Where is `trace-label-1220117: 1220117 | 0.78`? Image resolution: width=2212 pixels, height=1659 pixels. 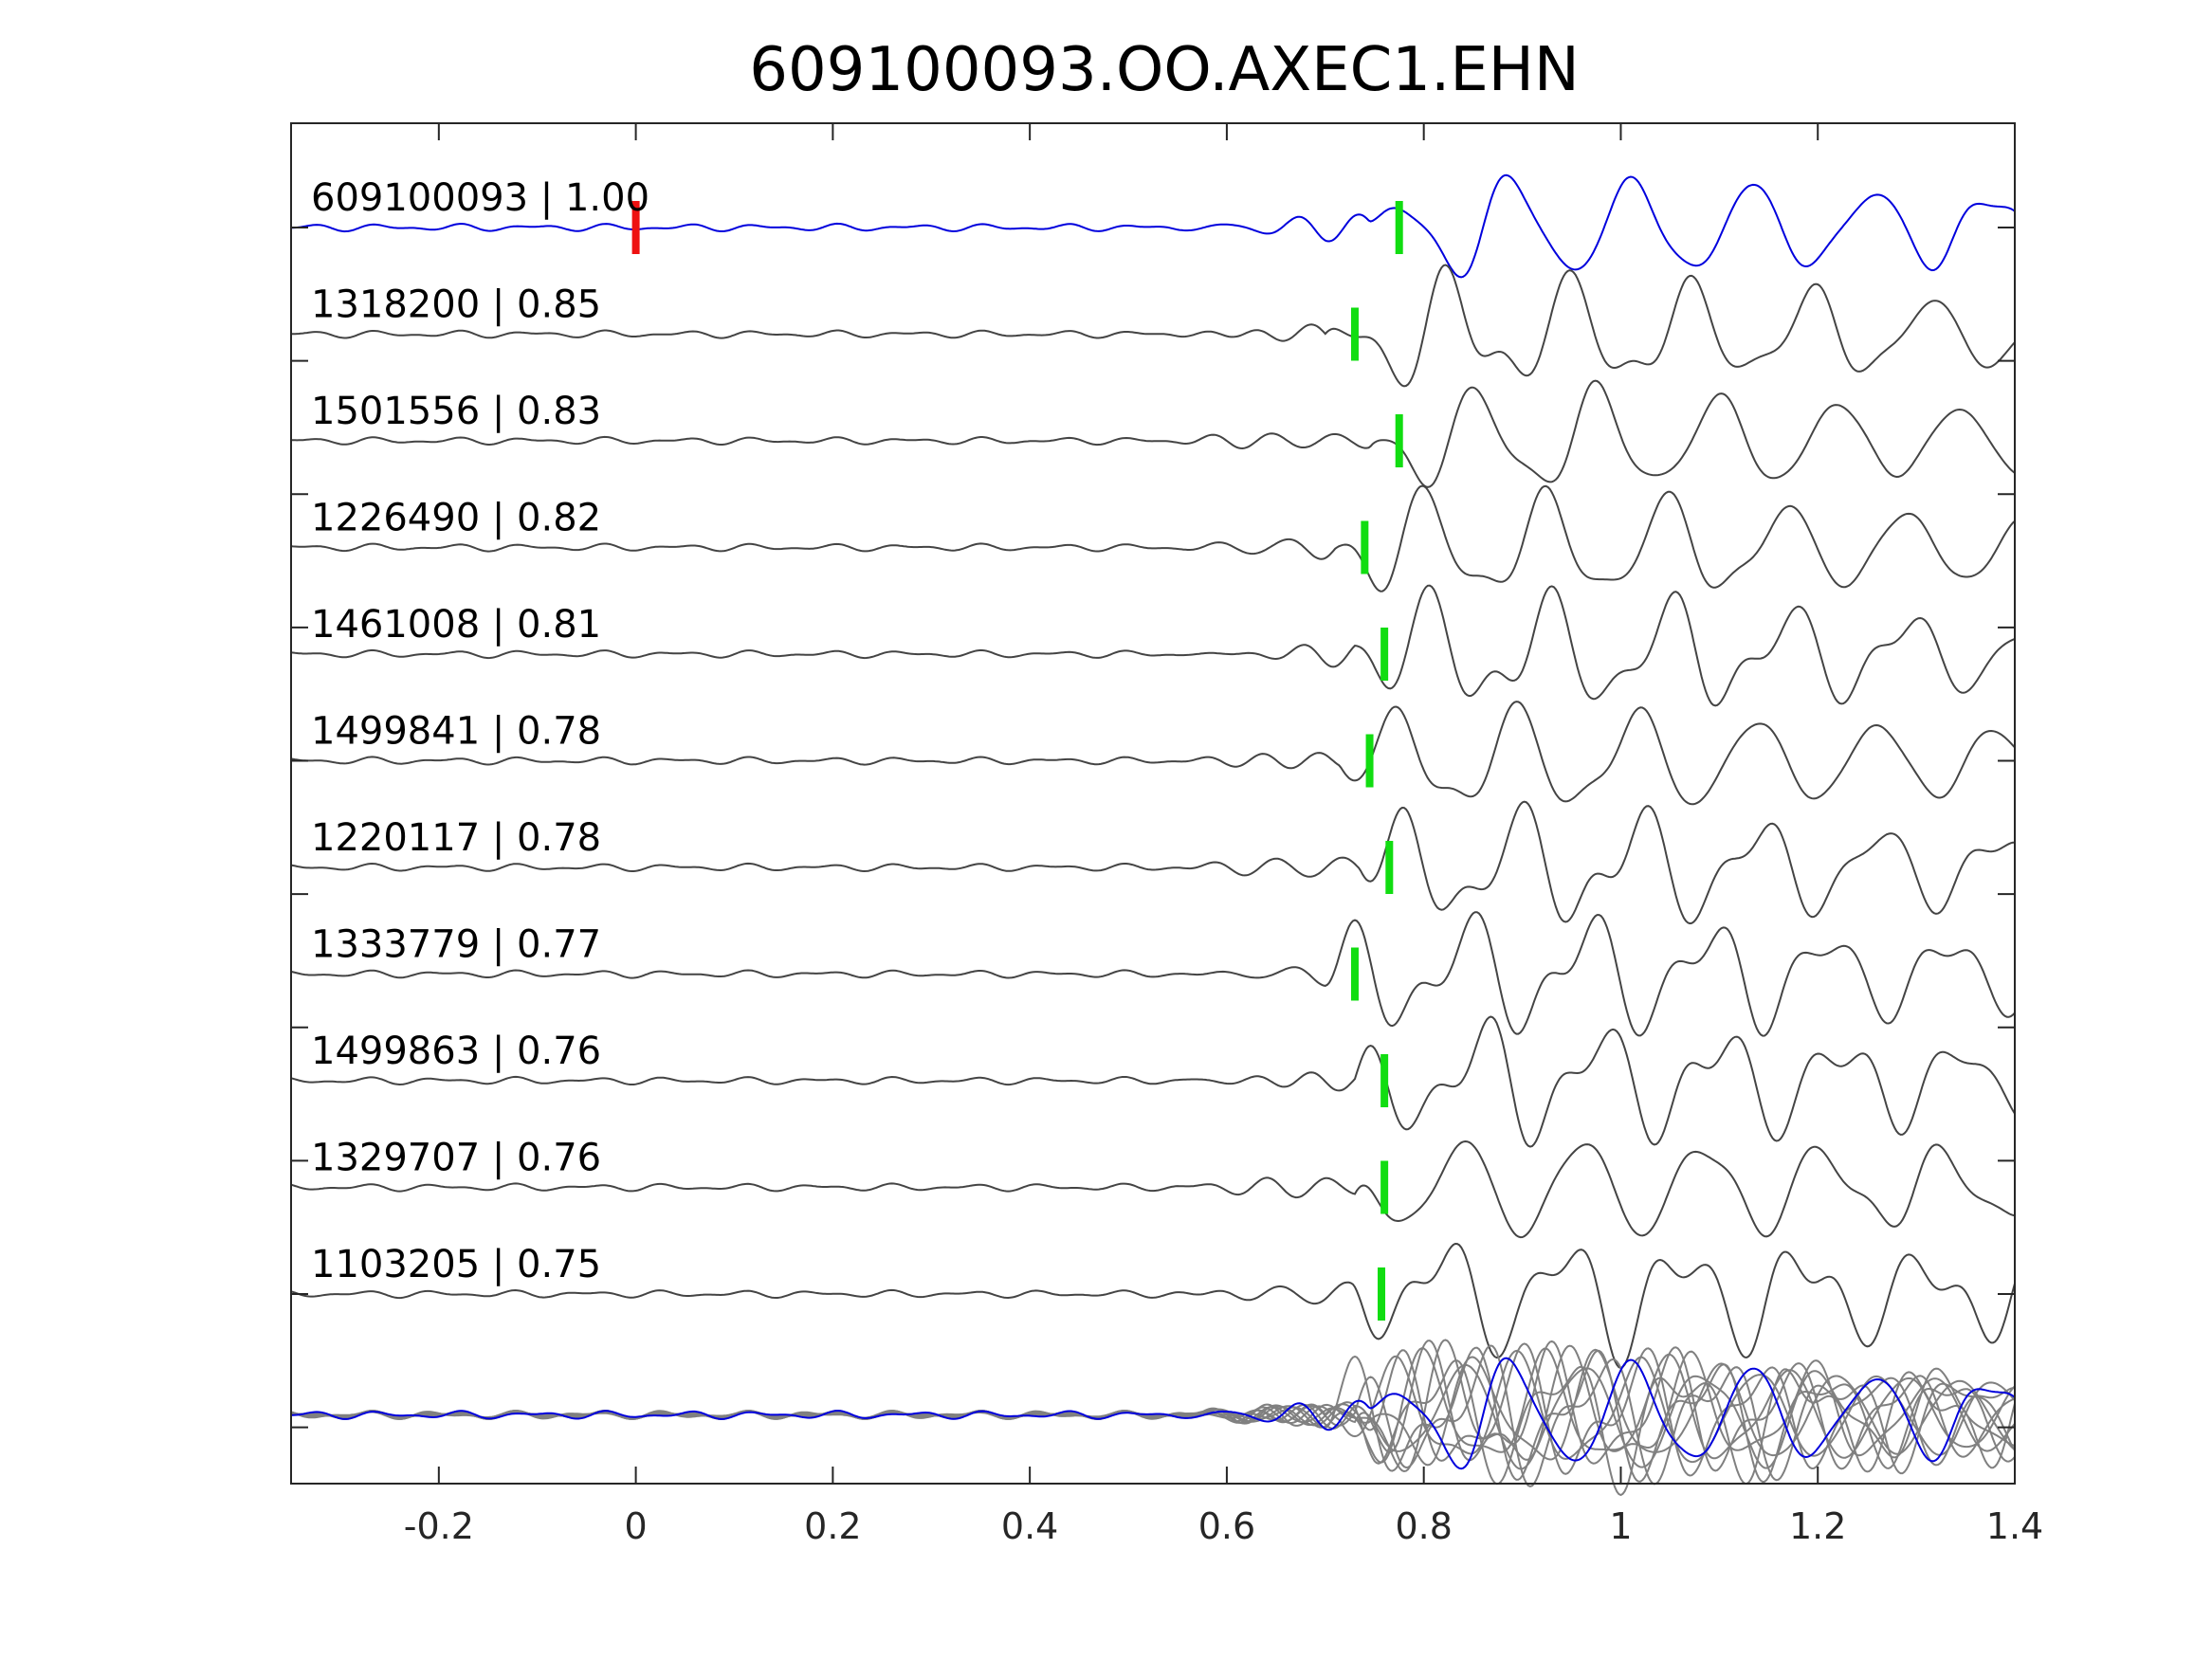 trace-label-1220117: 1220117 | 0.78 is located at coordinates (456, 838).